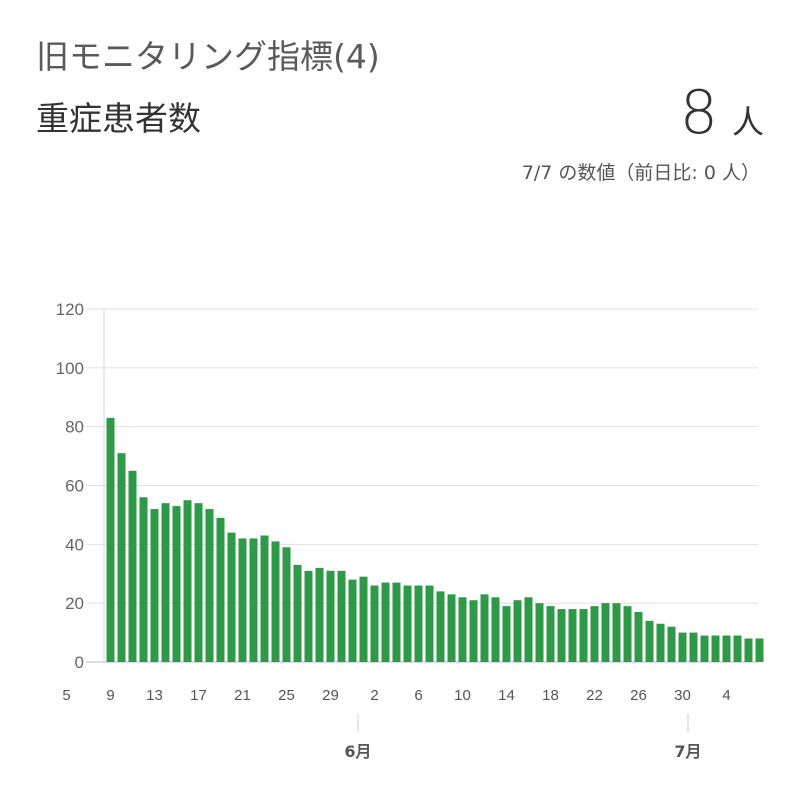 Image resolution: width=800 pixels, height=788 pixels. What do you see at coordinates (640, 173) in the screenshot?
I see `date-comparison-note: 7/7 の数値（前日比: 0 人）` at bounding box center [640, 173].